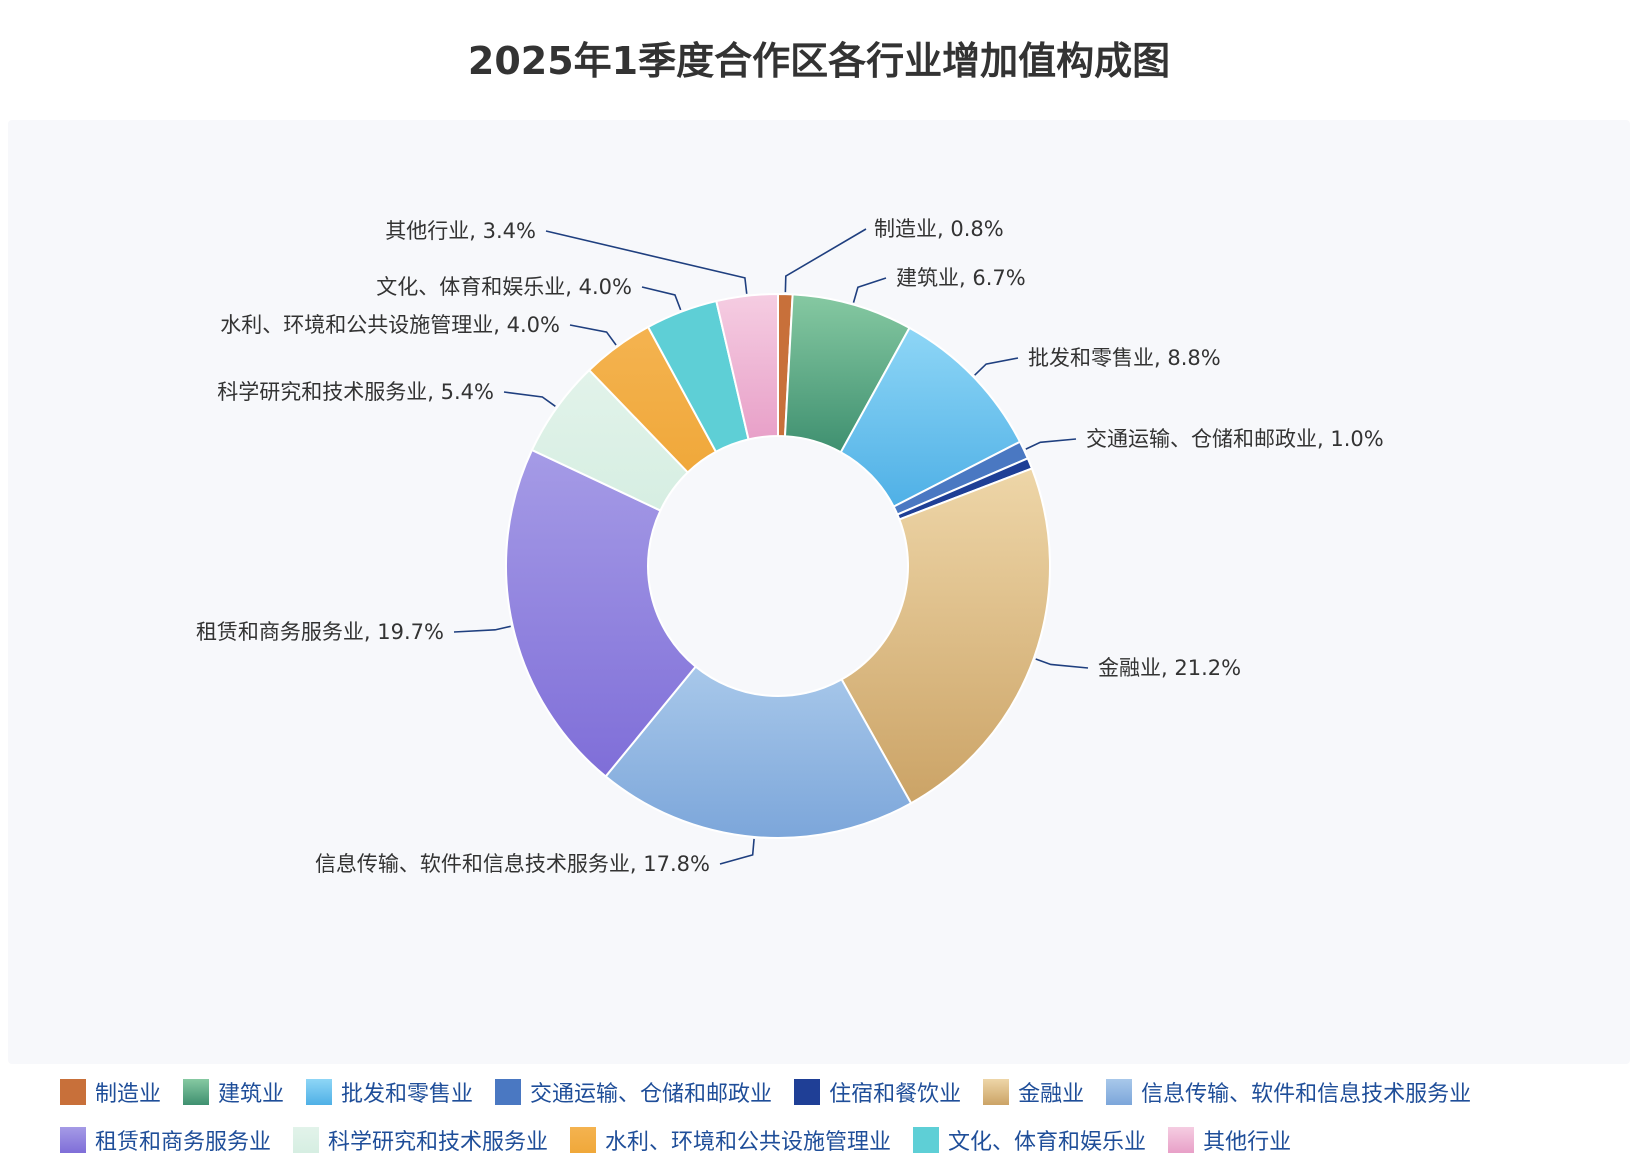 This screenshot has width=1638, height=1156. I want to click on slice-data-label: 水利、环境和公共设施管理业, 4.0%, so click(390, 325).